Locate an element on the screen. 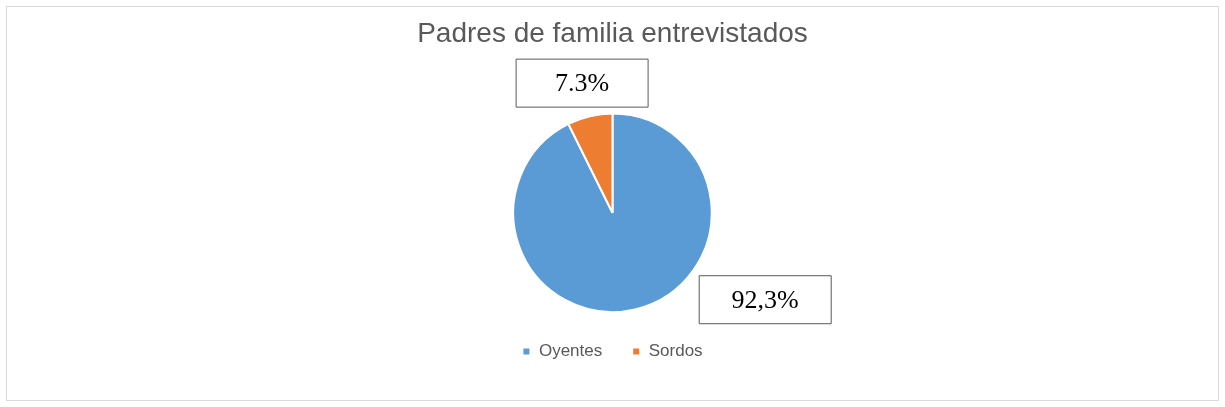  data-label: 7.3% is located at coordinates (582, 82).